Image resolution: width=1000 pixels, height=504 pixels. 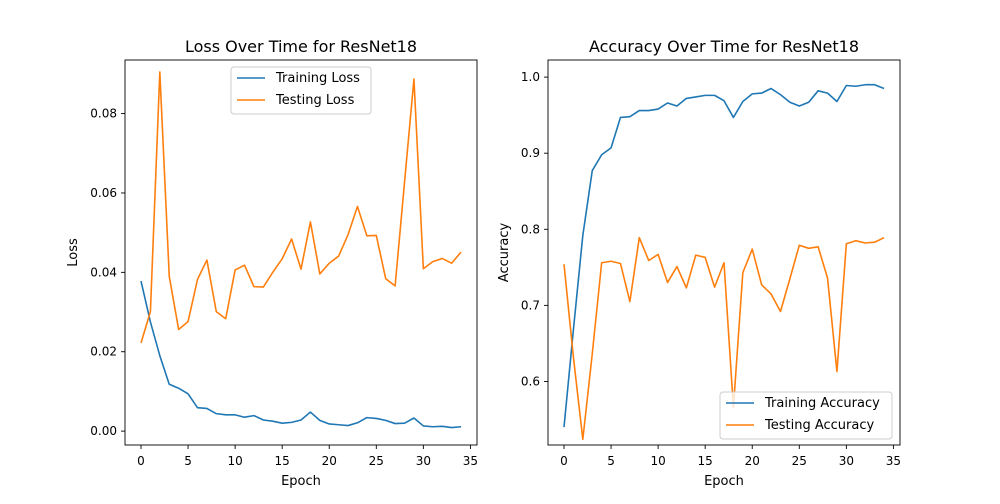 What do you see at coordinates (315, 100) in the screenshot?
I see `legend-label: Testing Loss` at bounding box center [315, 100].